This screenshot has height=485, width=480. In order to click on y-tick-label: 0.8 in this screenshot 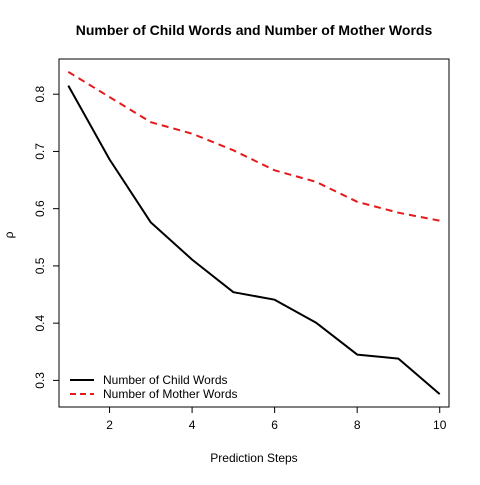, I will do `click(40, 94)`.